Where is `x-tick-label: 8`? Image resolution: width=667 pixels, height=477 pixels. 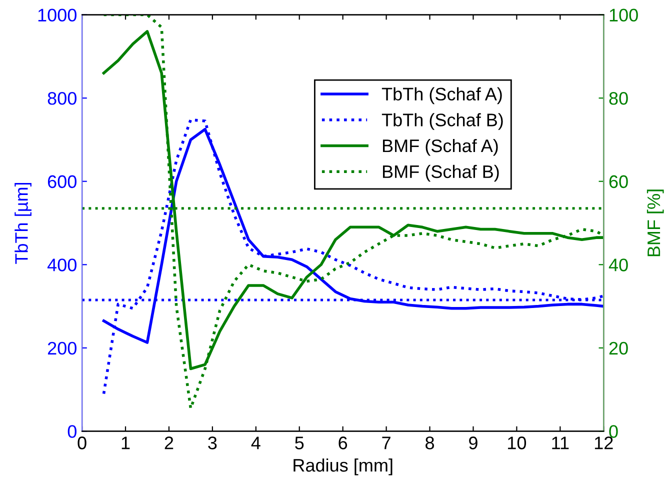
x-tick-label: 8 is located at coordinates (430, 443).